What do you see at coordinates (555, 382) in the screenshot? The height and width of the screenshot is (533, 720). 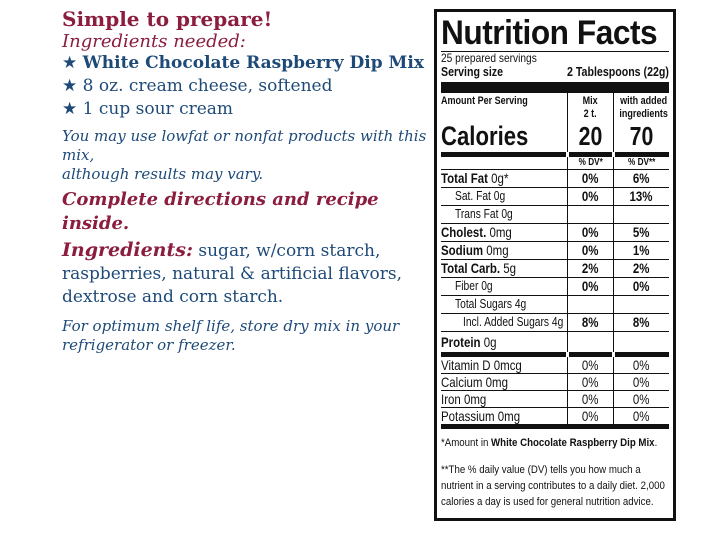 I see `vitamin-row-calcium: Calcium 0mg 0% 0%` at bounding box center [555, 382].